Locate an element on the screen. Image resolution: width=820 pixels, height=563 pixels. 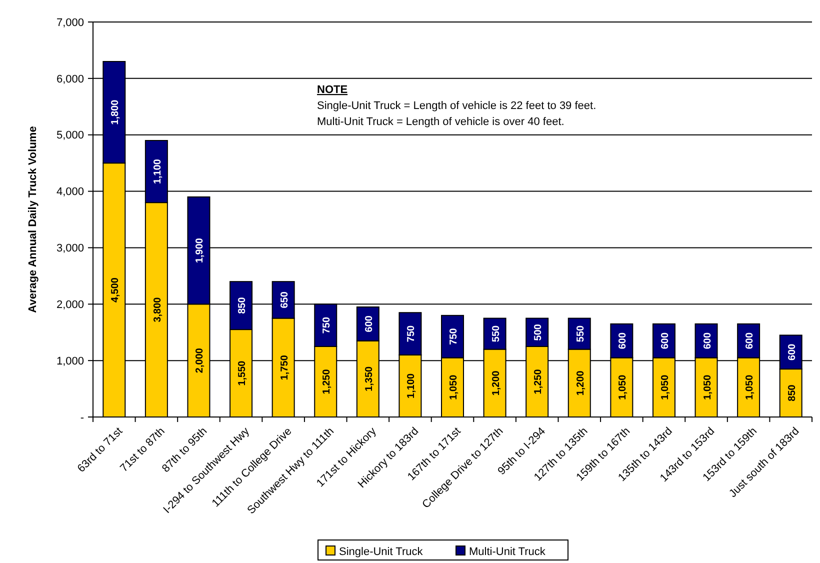
y-tick-label: 1,000 is located at coordinates (70, 361).